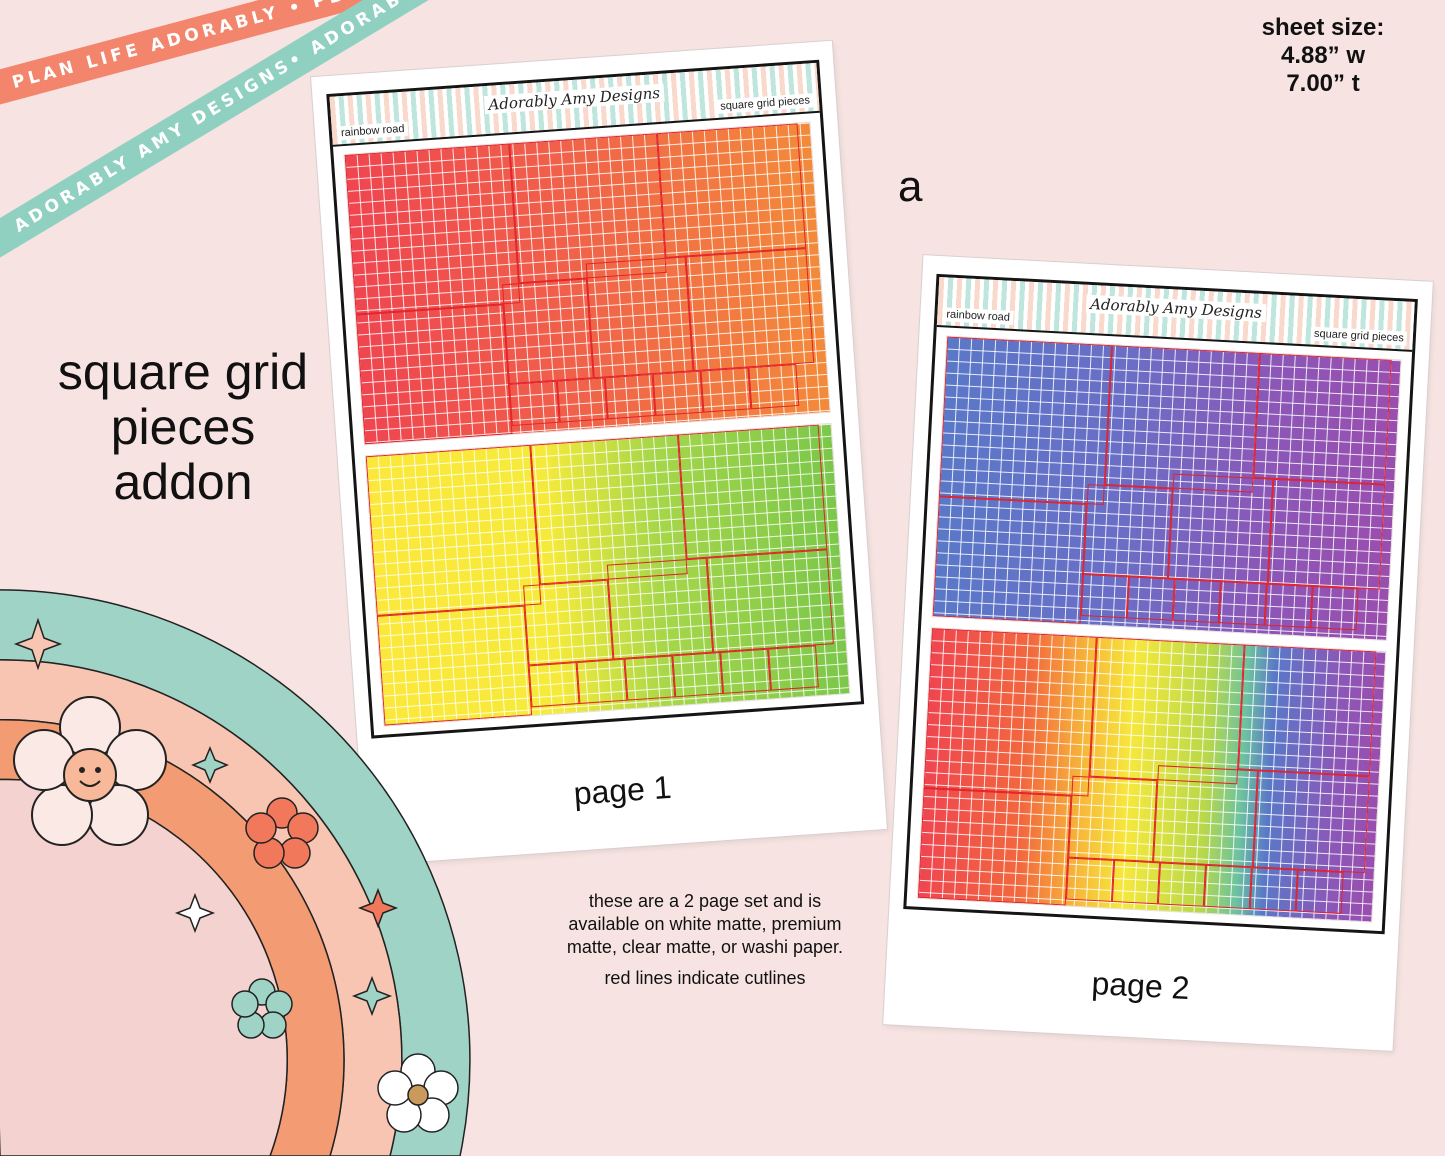 Image resolution: width=1445 pixels, height=1156 pixels. Describe the element at coordinates (418, 1093) in the screenshot. I see `daisy-icon` at that location.